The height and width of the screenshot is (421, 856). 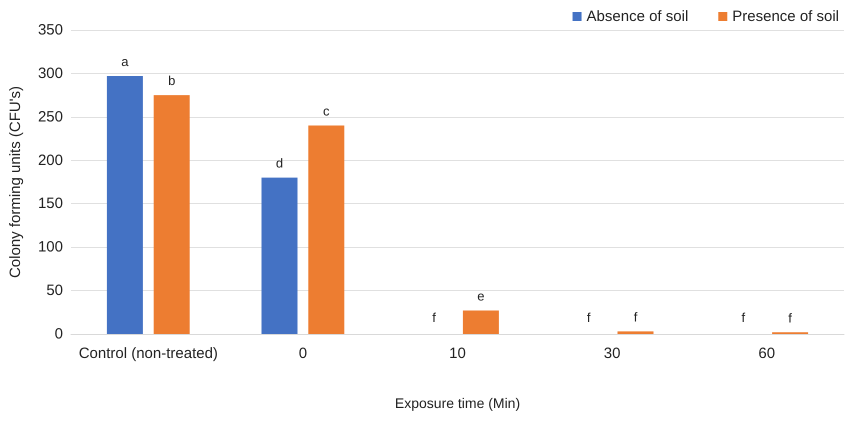 I want to click on data-label: e, so click(x=481, y=296).